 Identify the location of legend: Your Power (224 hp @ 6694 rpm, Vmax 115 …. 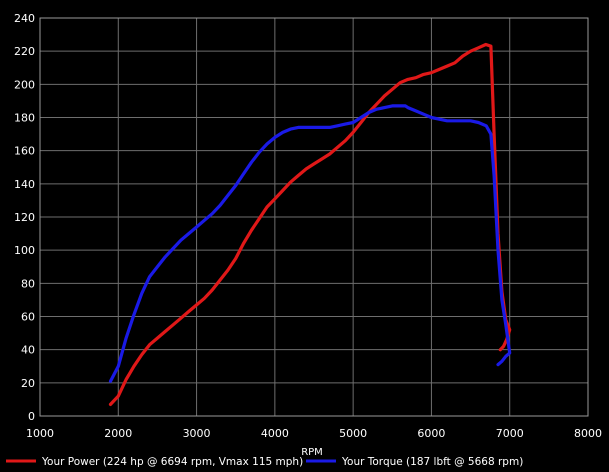
(264, 462).